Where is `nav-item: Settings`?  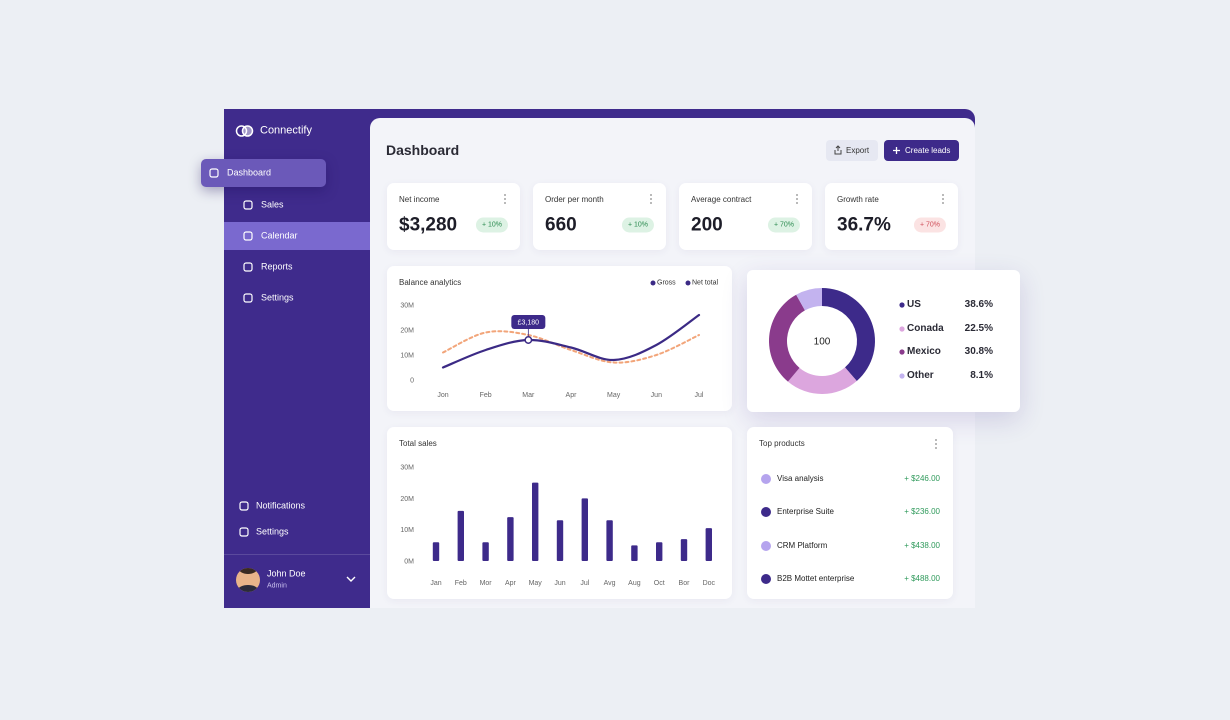 nav-item: Settings is located at coordinates (277, 297).